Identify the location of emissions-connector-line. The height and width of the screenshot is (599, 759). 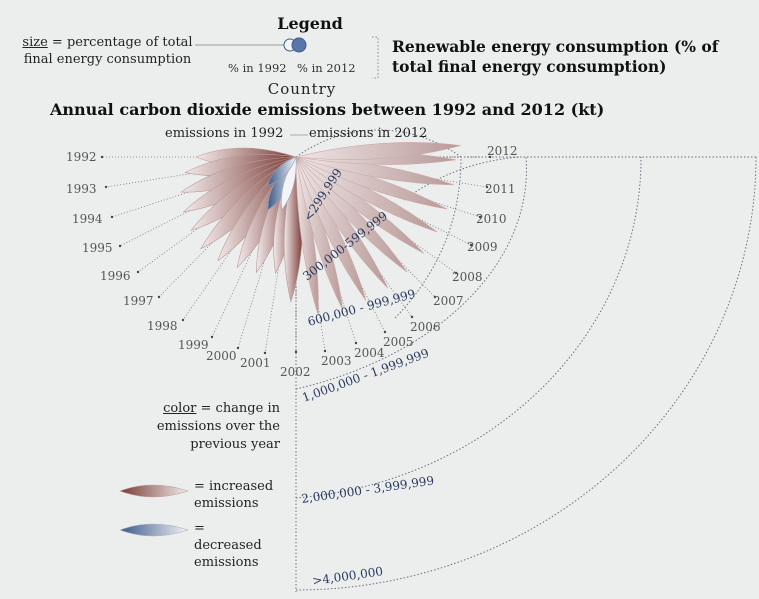
(299, 135).